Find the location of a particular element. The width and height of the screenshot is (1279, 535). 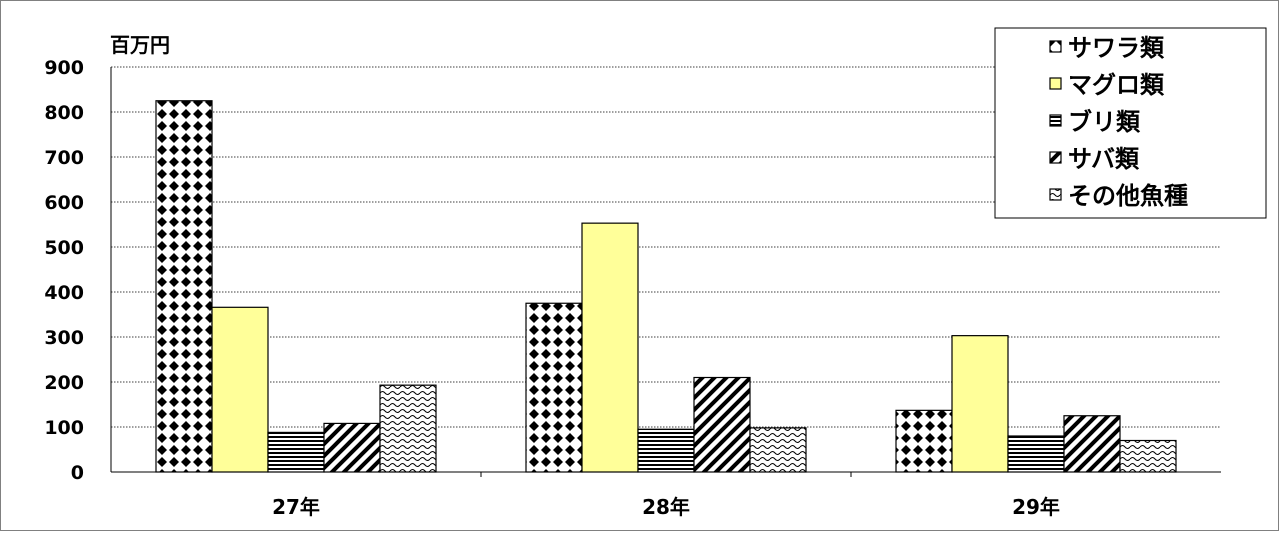

legend-label: サバ類 is located at coordinates (1104, 159).